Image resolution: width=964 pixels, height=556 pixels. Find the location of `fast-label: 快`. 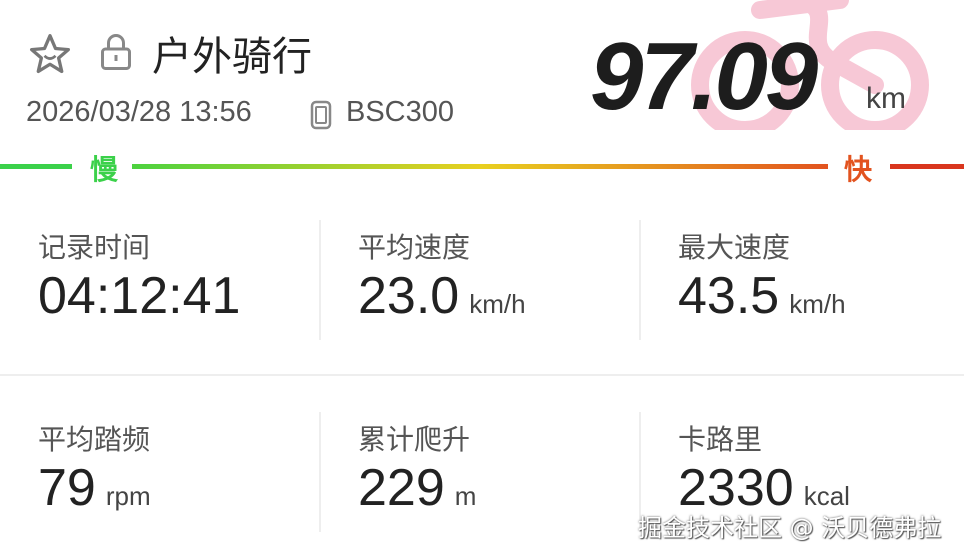

fast-label: 快 is located at coordinates (858, 169).